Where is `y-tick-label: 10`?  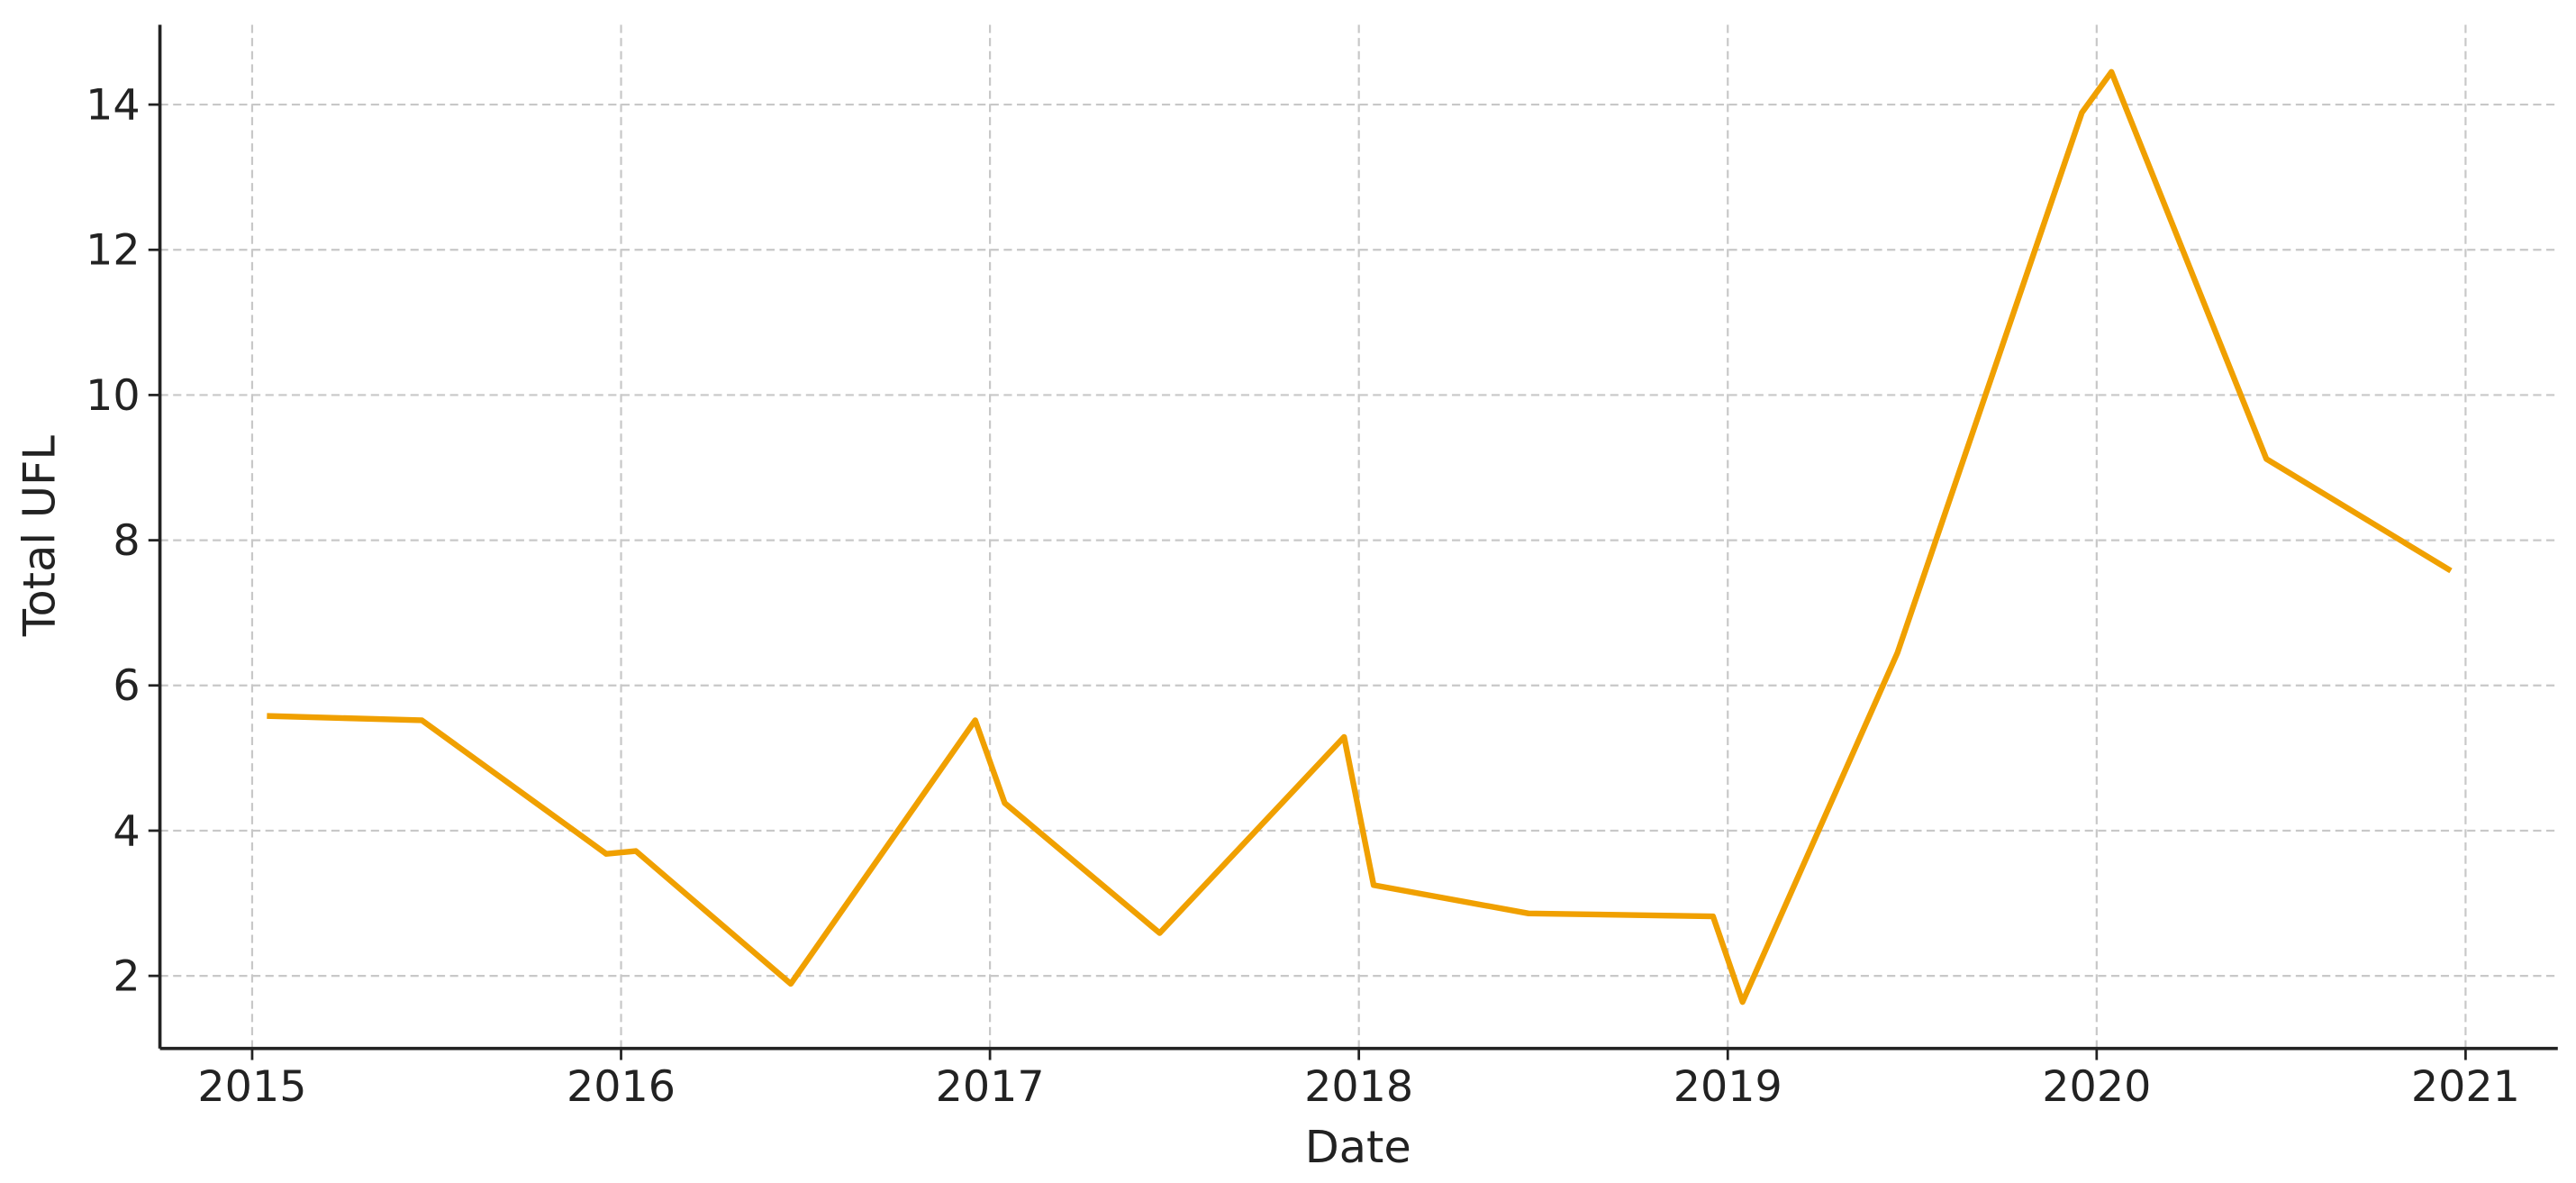
y-tick-label: 10 is located at coordinates (113, 396).